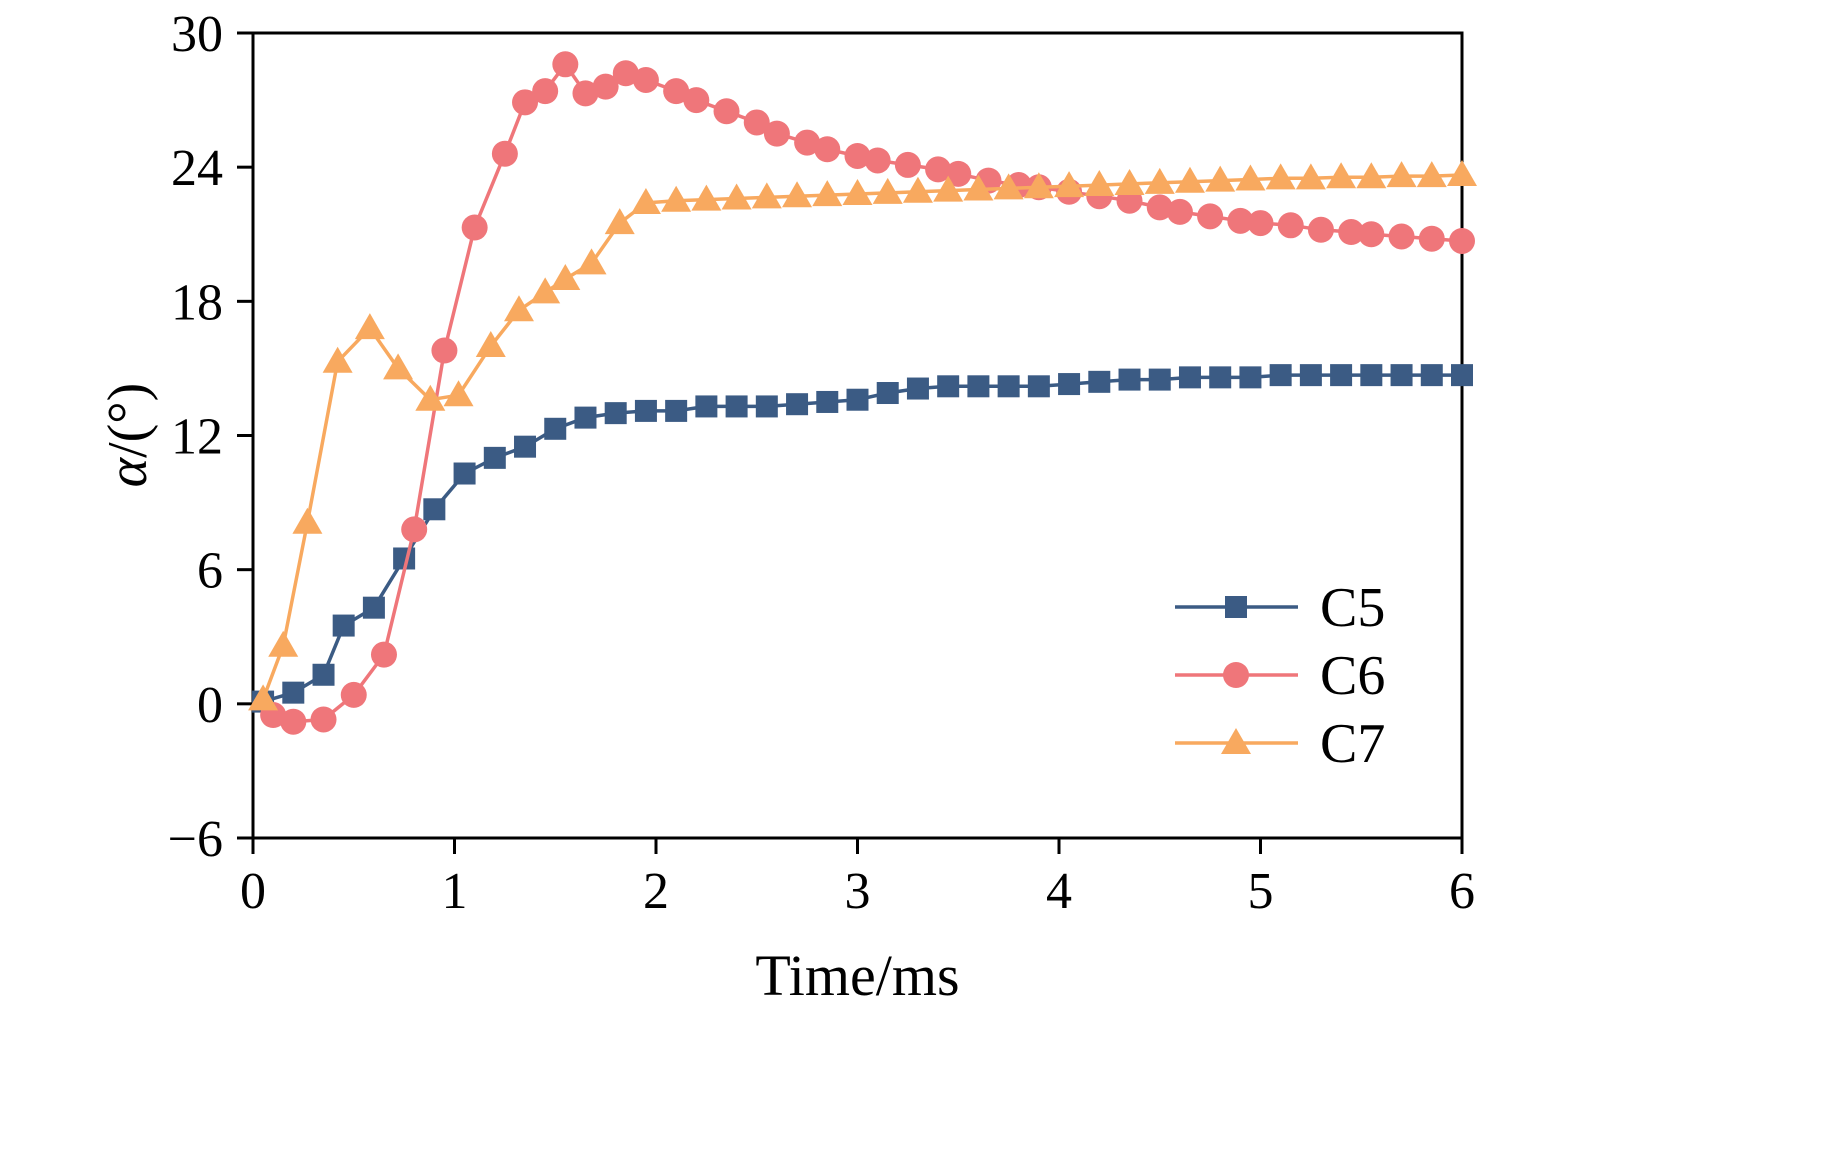  What do you see at coordinates (1352, 744) in the screenshot?
I see `legend-label-C7: C7` at bounding box center [1352, 744].